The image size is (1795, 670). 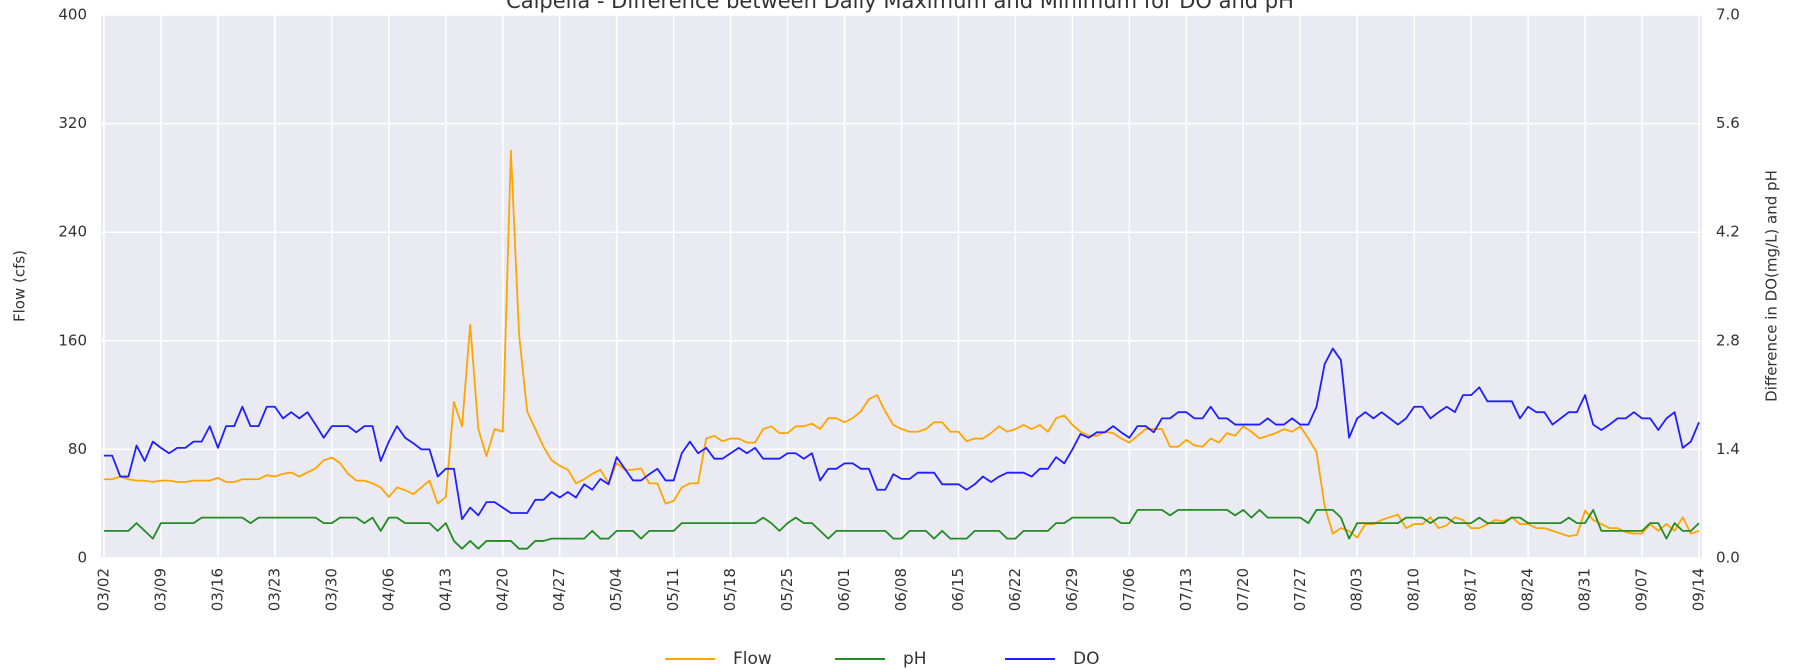 What do you see at coordinates (902, 529) in the screenshot?
I see `data-line` at bounding box center [902, 529].